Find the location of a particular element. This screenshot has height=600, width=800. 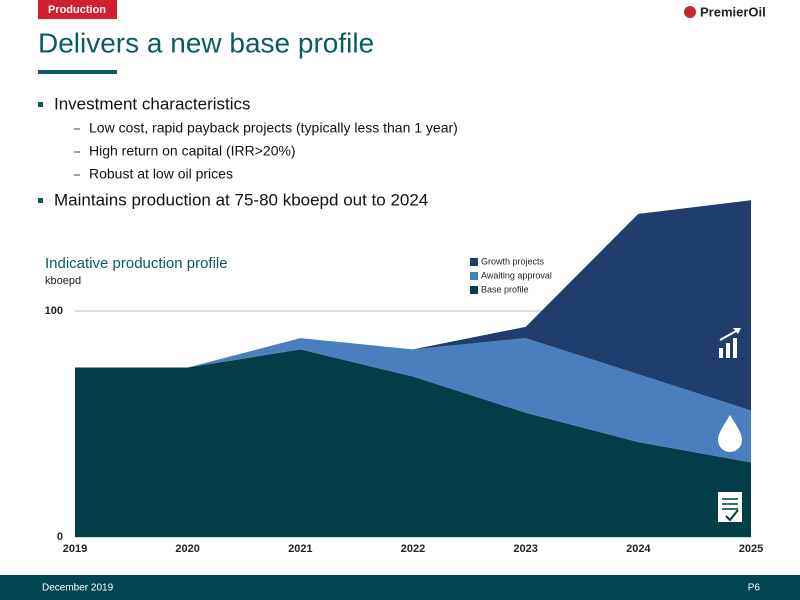

x-tick-label: 2023 is located at coordinates (525, 549).